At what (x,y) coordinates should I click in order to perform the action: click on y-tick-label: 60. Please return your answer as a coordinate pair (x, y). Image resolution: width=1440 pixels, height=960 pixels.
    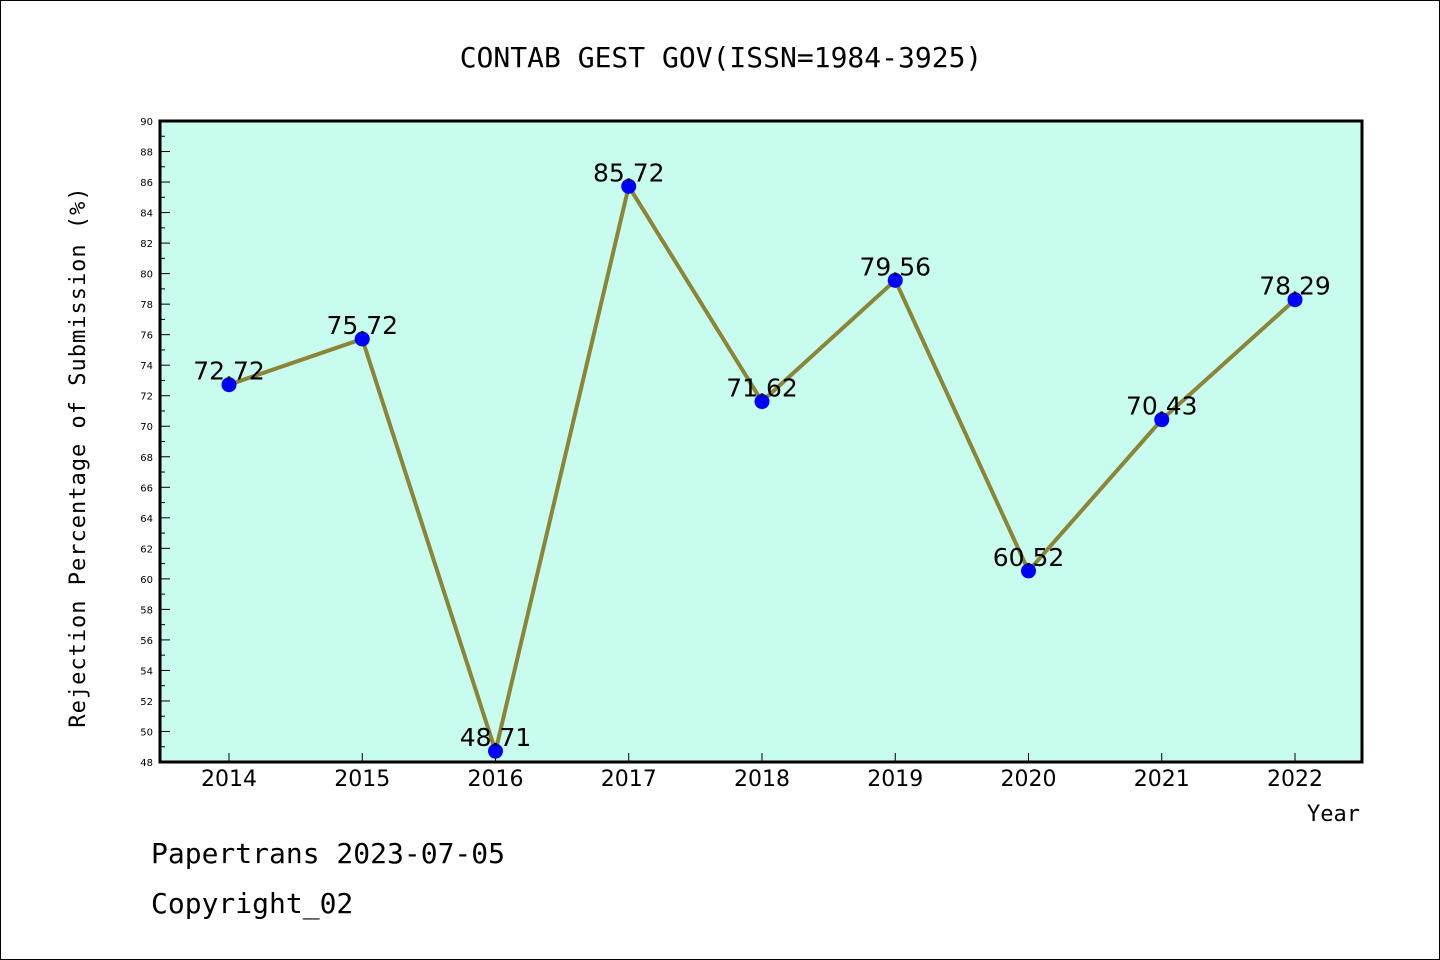
    Looking at the image, I should click on (146, 580).